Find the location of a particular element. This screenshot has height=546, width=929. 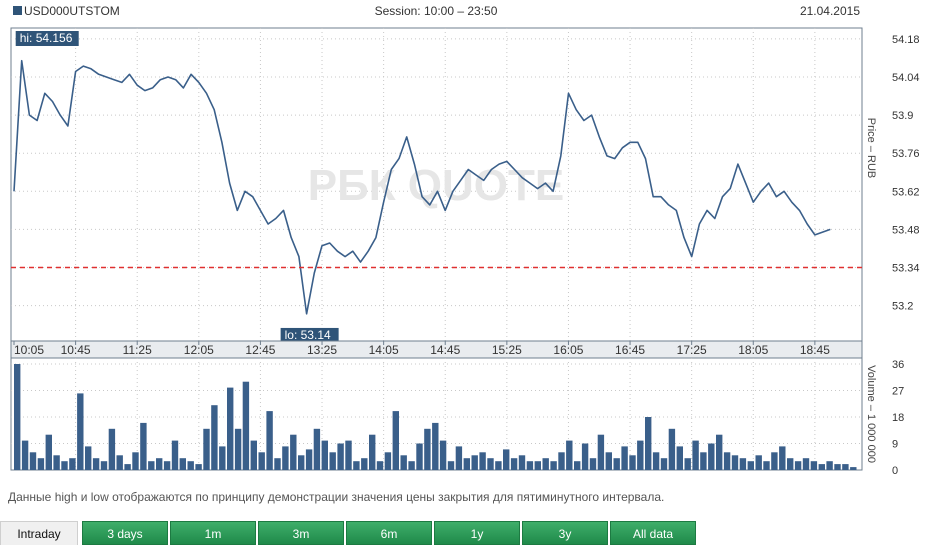

time-tick-label: 10:45 is located at coordinates (76, 350).